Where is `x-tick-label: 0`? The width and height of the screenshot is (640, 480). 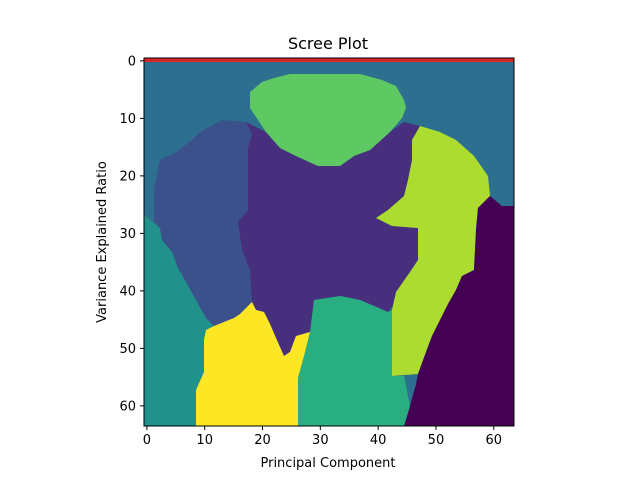 x-tick-label: 0 is located at coordinates (147, 440).